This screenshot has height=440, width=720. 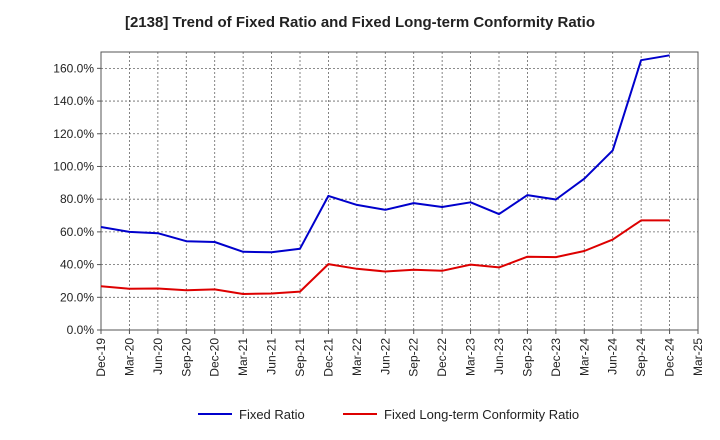 I want to click on y-tick-label: 0.0%, so click(x=81, y=330).